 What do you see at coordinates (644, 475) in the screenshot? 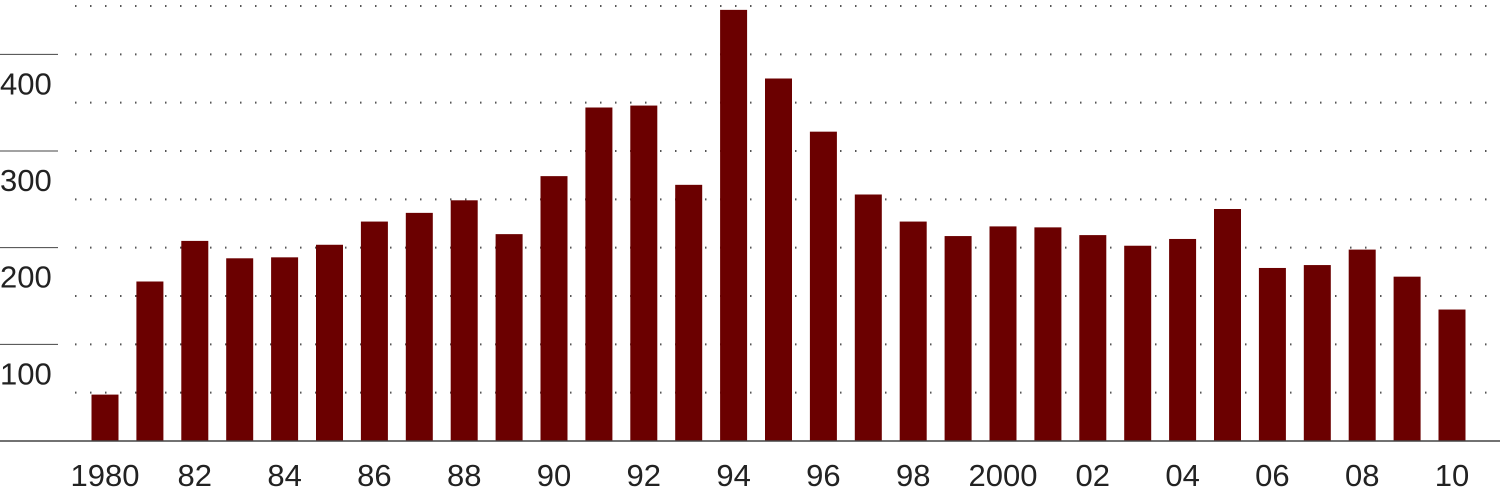
I see `x-tick-label: 92` at bounding box center [644, 475].